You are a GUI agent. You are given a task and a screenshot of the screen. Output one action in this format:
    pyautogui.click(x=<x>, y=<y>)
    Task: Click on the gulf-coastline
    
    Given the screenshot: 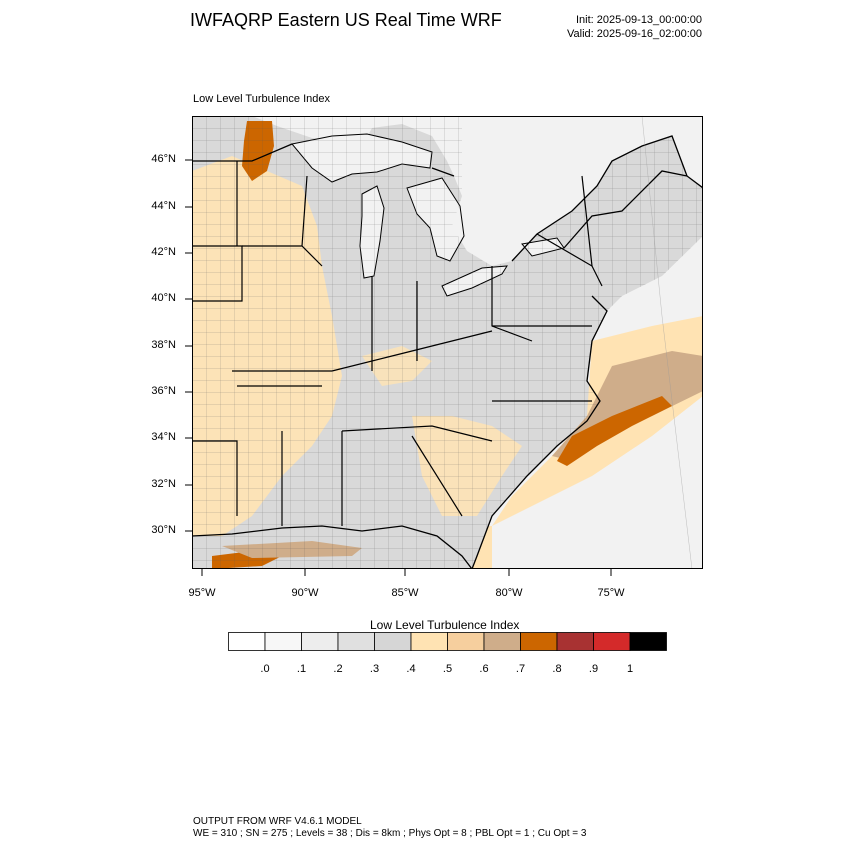 What is the action you would take?
    pyautogui.click(x=332, y=547)
    